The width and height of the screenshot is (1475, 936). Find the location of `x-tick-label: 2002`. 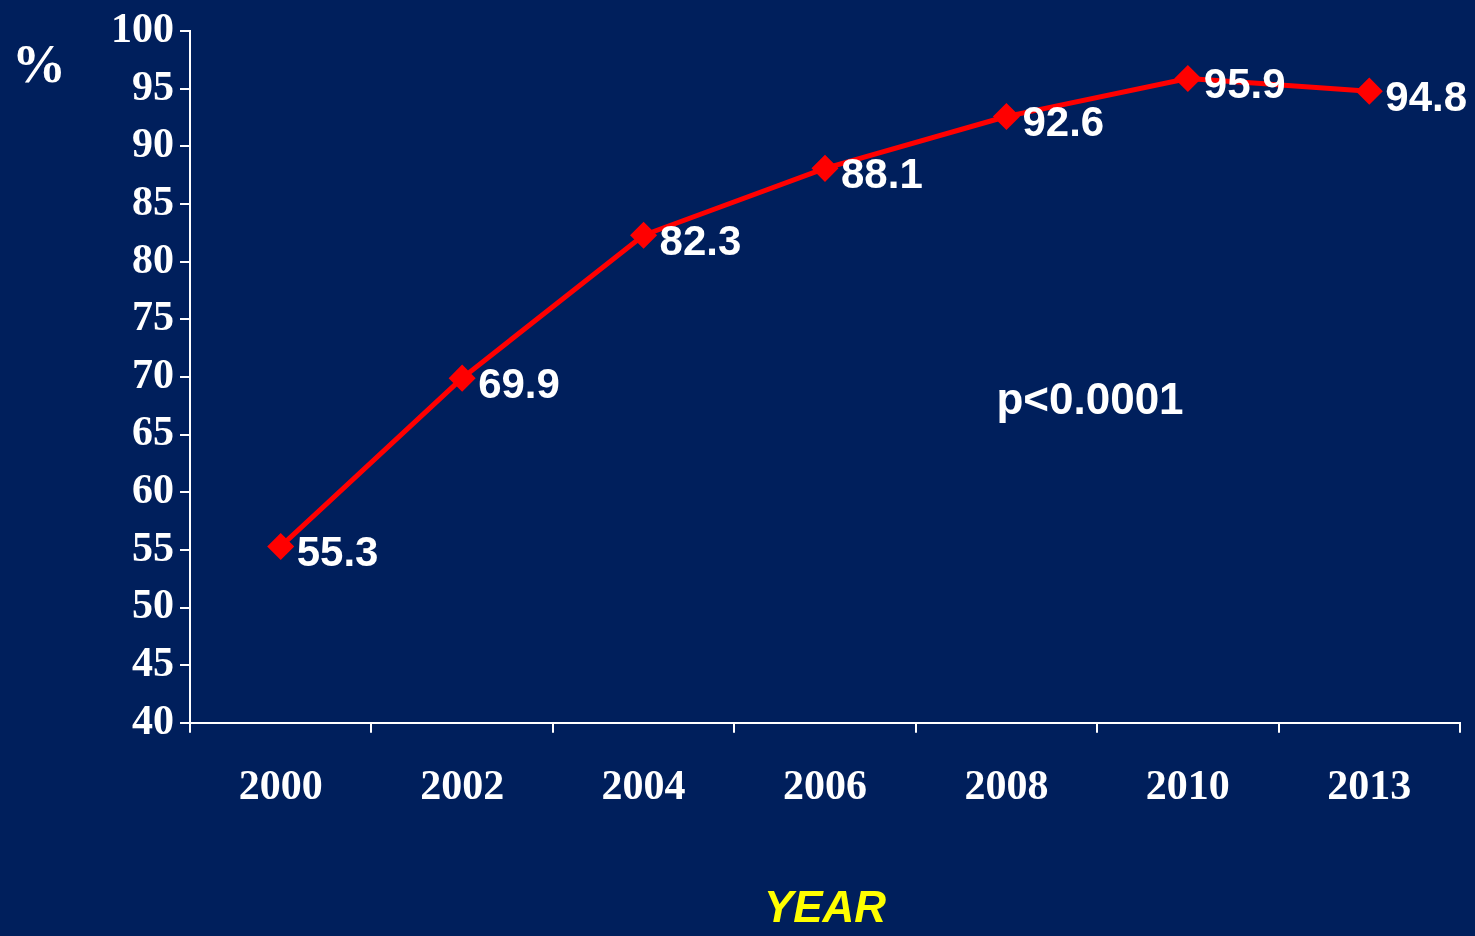

x-tick-label: 2002 is located at coordinates (462, 784).